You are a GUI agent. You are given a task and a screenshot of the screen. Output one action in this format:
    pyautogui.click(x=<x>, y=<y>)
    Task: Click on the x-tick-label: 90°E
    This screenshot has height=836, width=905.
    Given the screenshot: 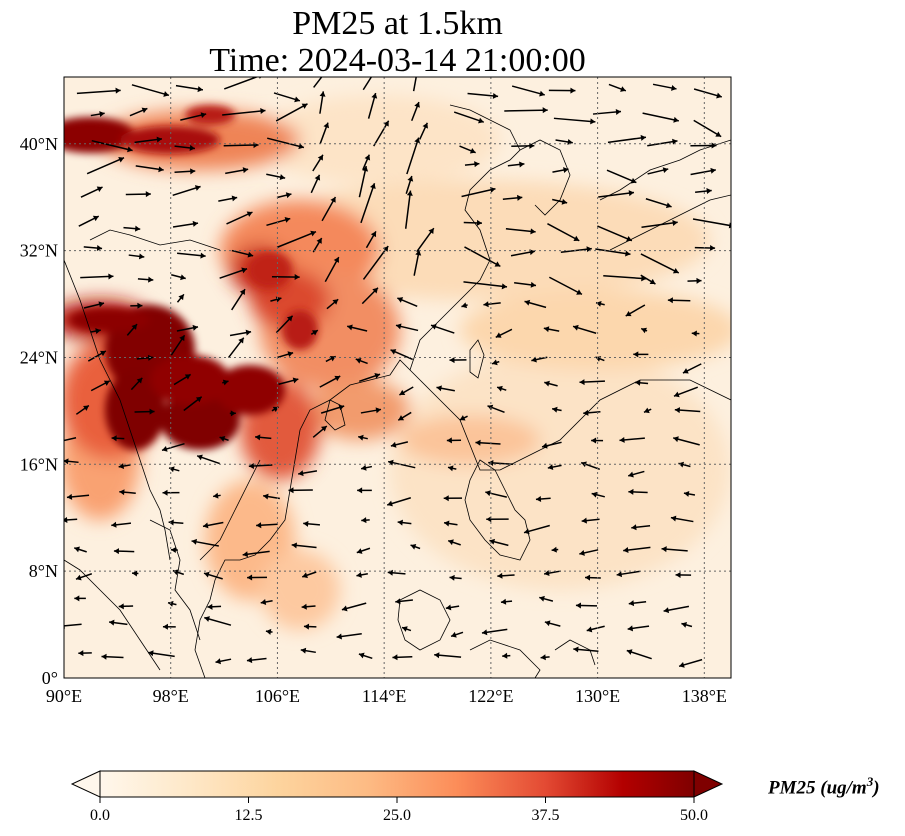 What is the action you would take?
    pyautogui.click(x=64, y=696)
    